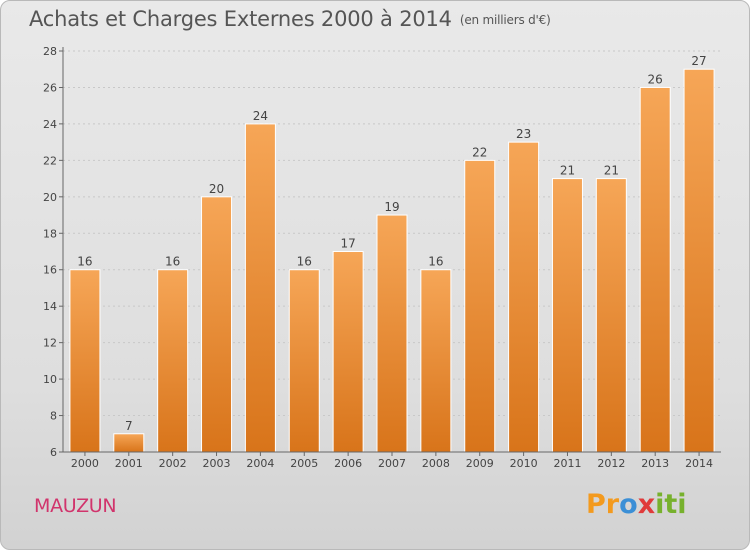  Describe the element at coordinates (50, 306) in the screenshot. I see `y-tick-label: 14` at that location.